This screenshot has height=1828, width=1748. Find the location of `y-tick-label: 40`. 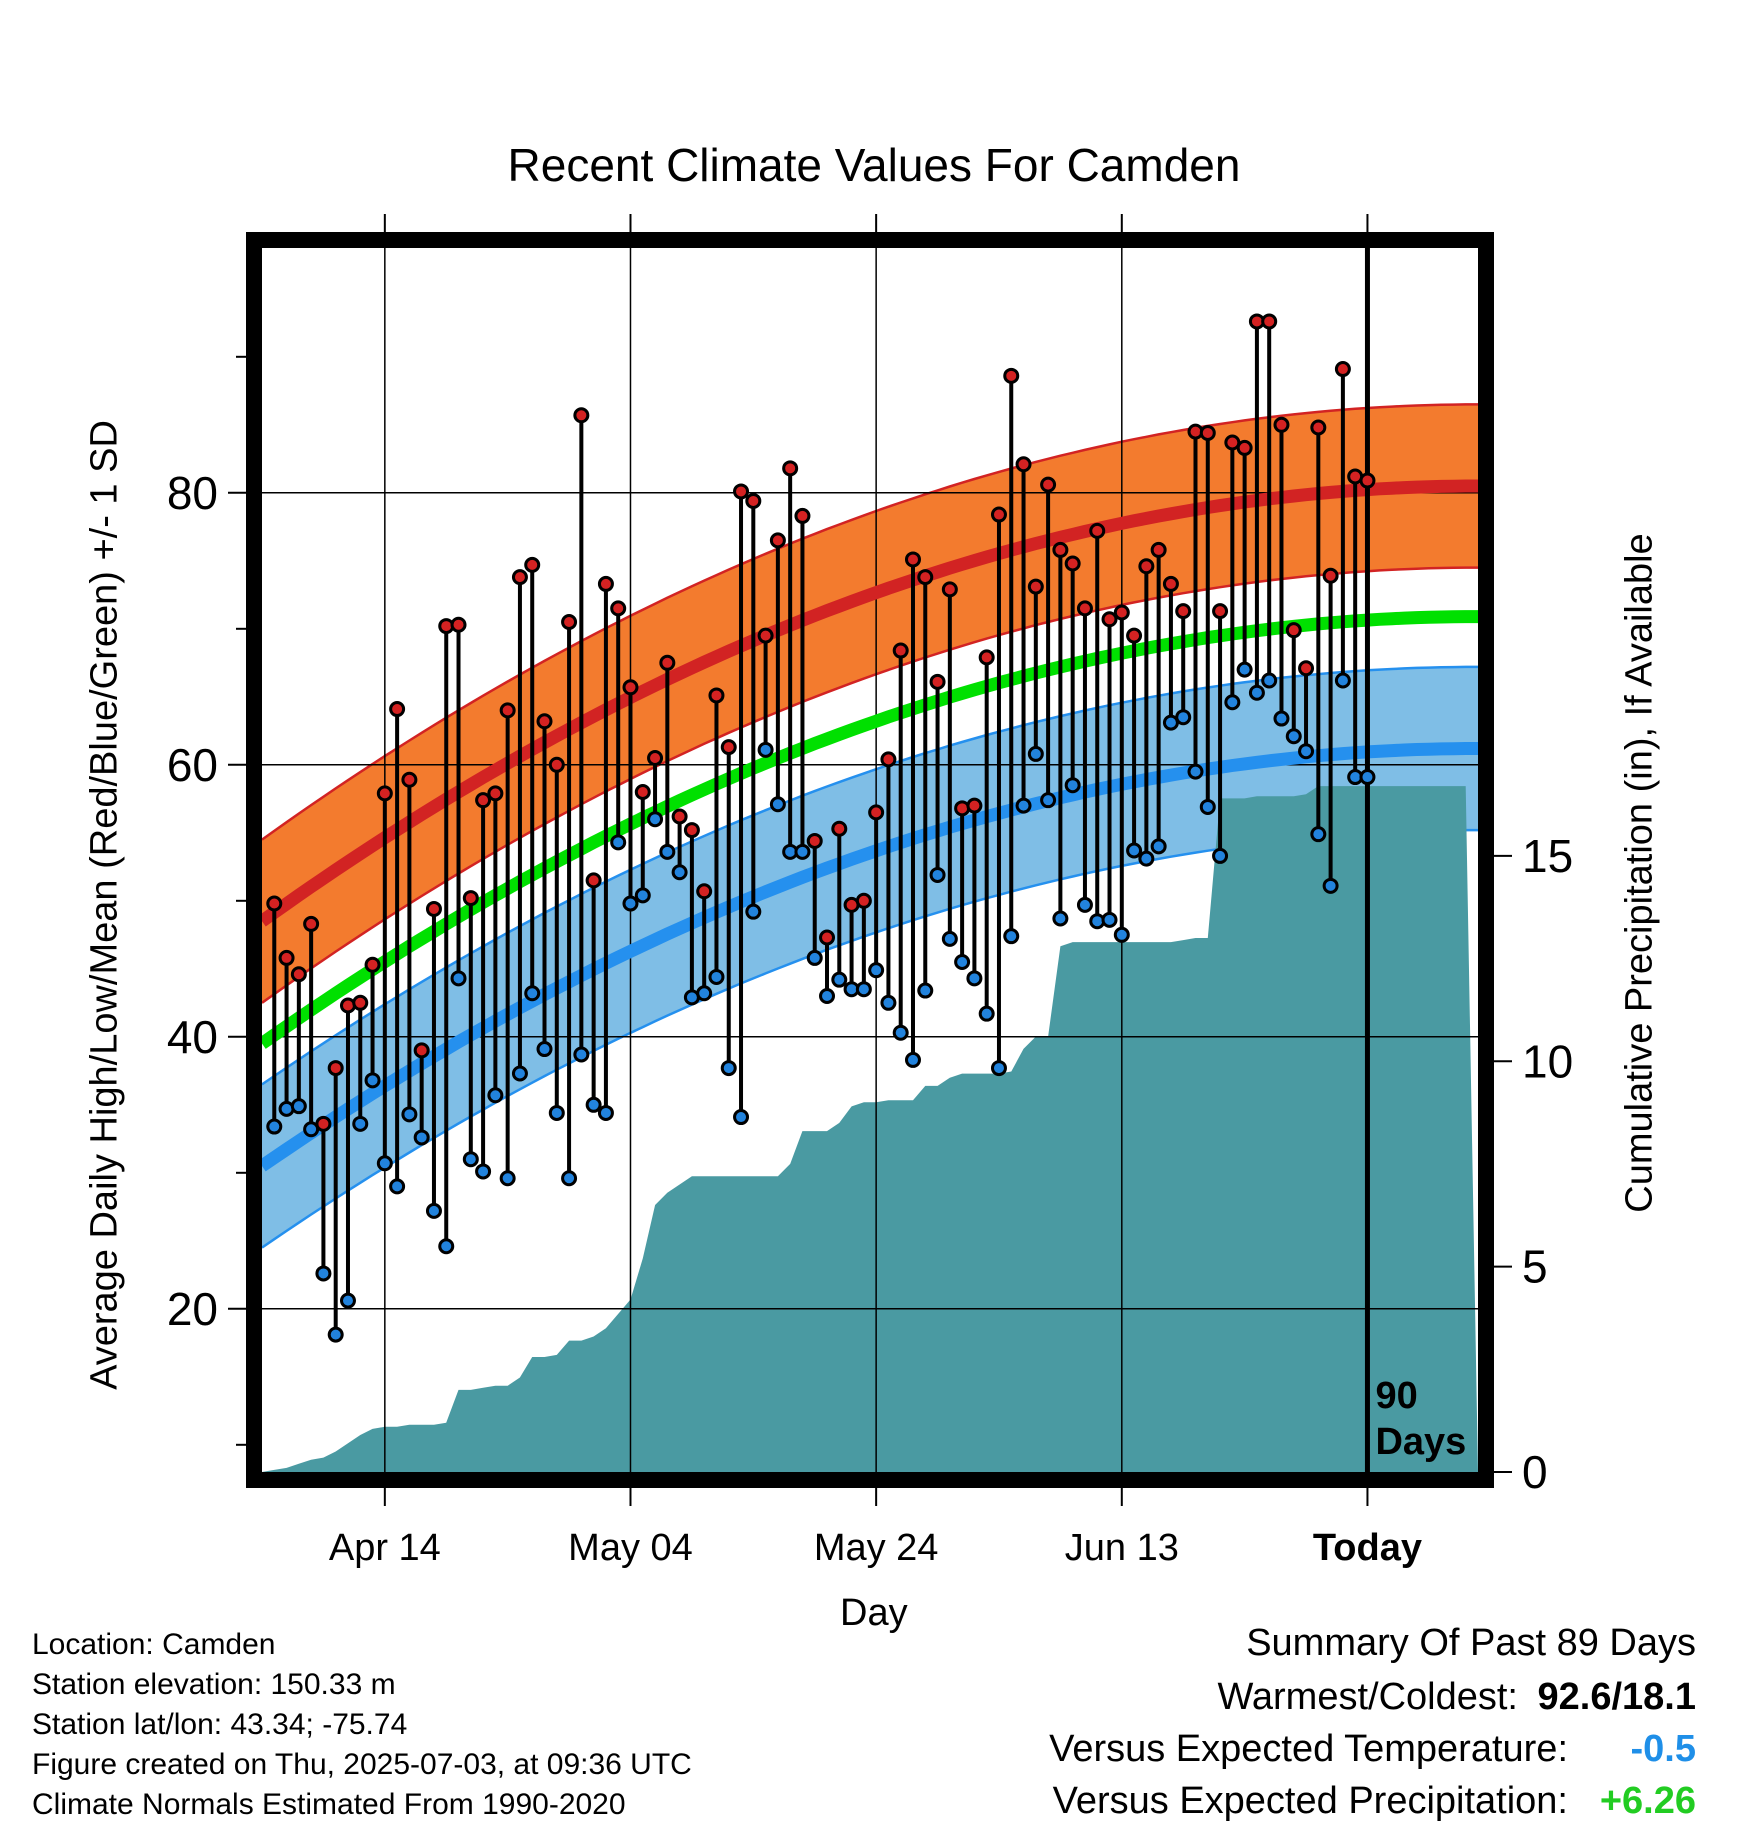

y-tick-label: 40 is located at coordinates (192, 1037).